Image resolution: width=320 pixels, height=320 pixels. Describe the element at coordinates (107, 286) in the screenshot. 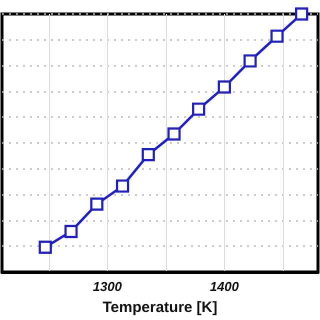

I see `x-tick-label: 1300` at that location.